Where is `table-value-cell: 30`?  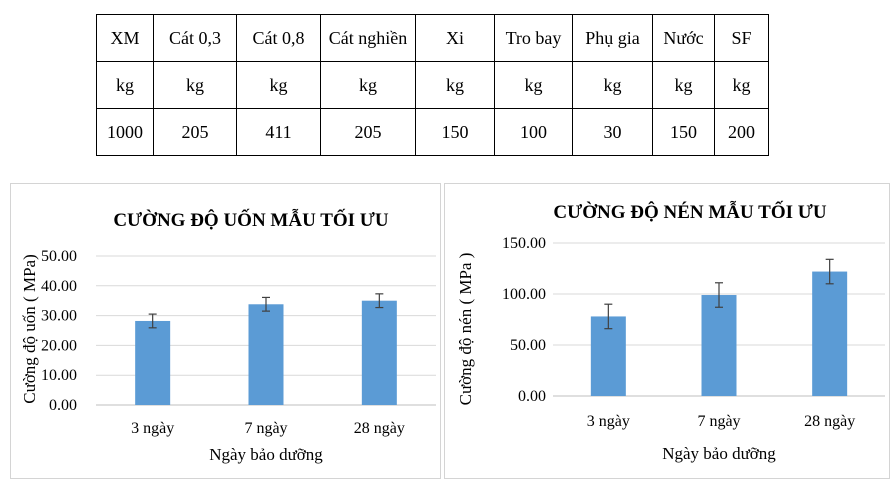 table-value-cell: 30 is located at coordinates (612, 132).